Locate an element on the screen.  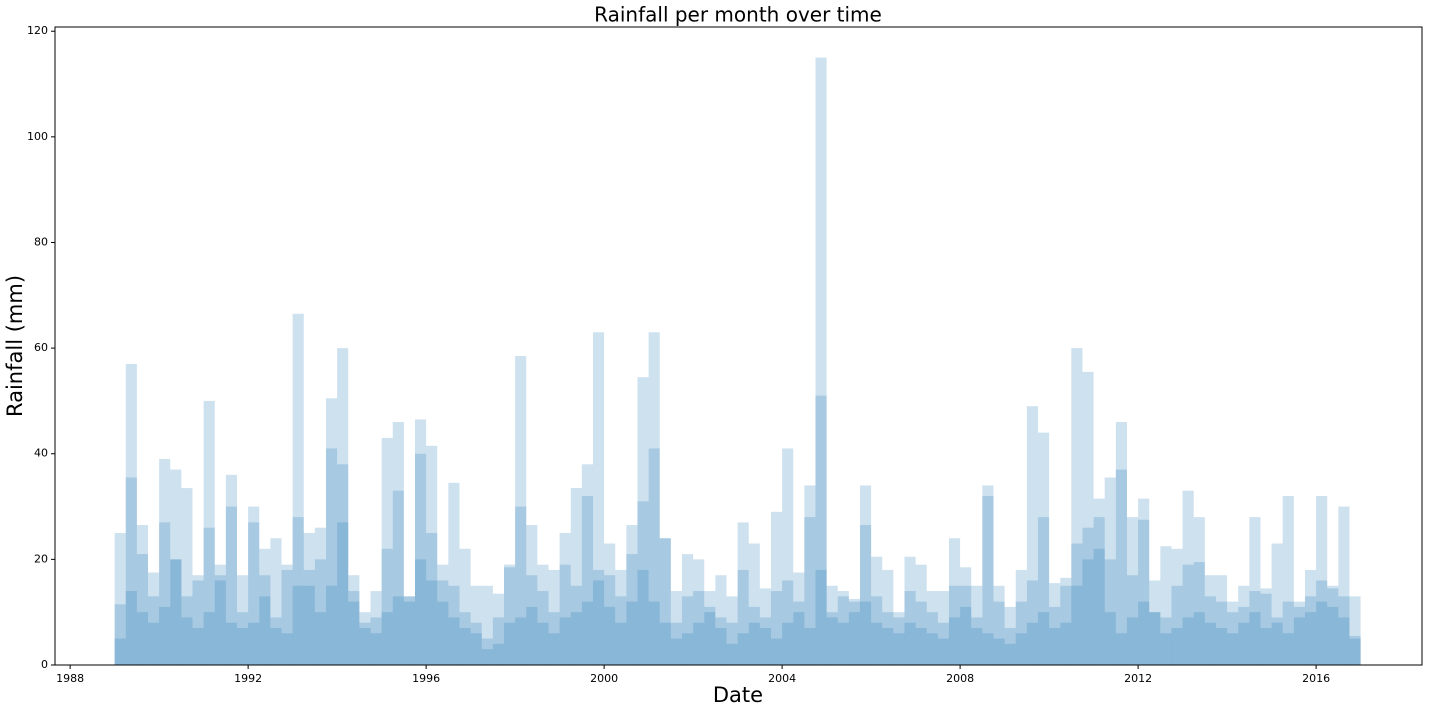
x-tick-label: 1996 is located at coordinates (426, 678).